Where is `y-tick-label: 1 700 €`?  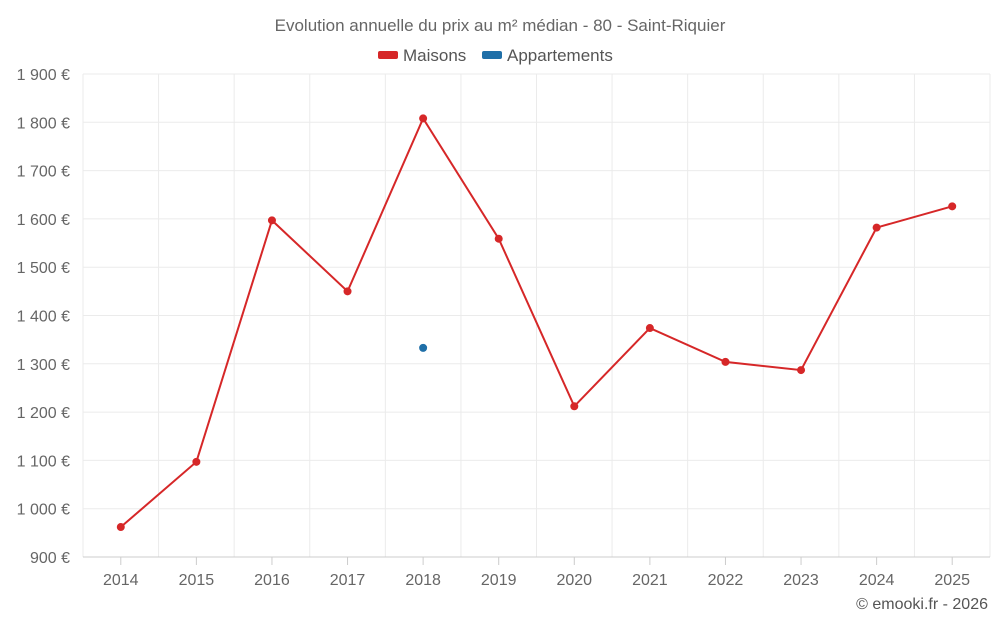
y-tick-label: 1 700 € is located at coordinates (43, 172).